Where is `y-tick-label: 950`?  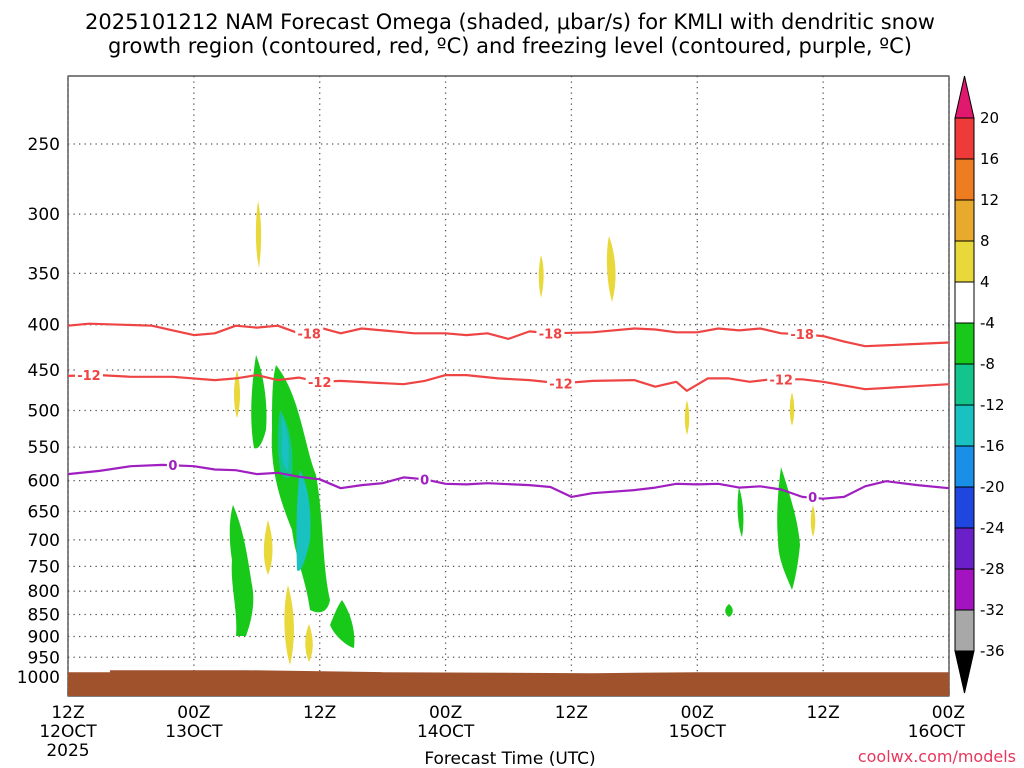
y-tick-label: 950 is located at coordinates (44, 658).